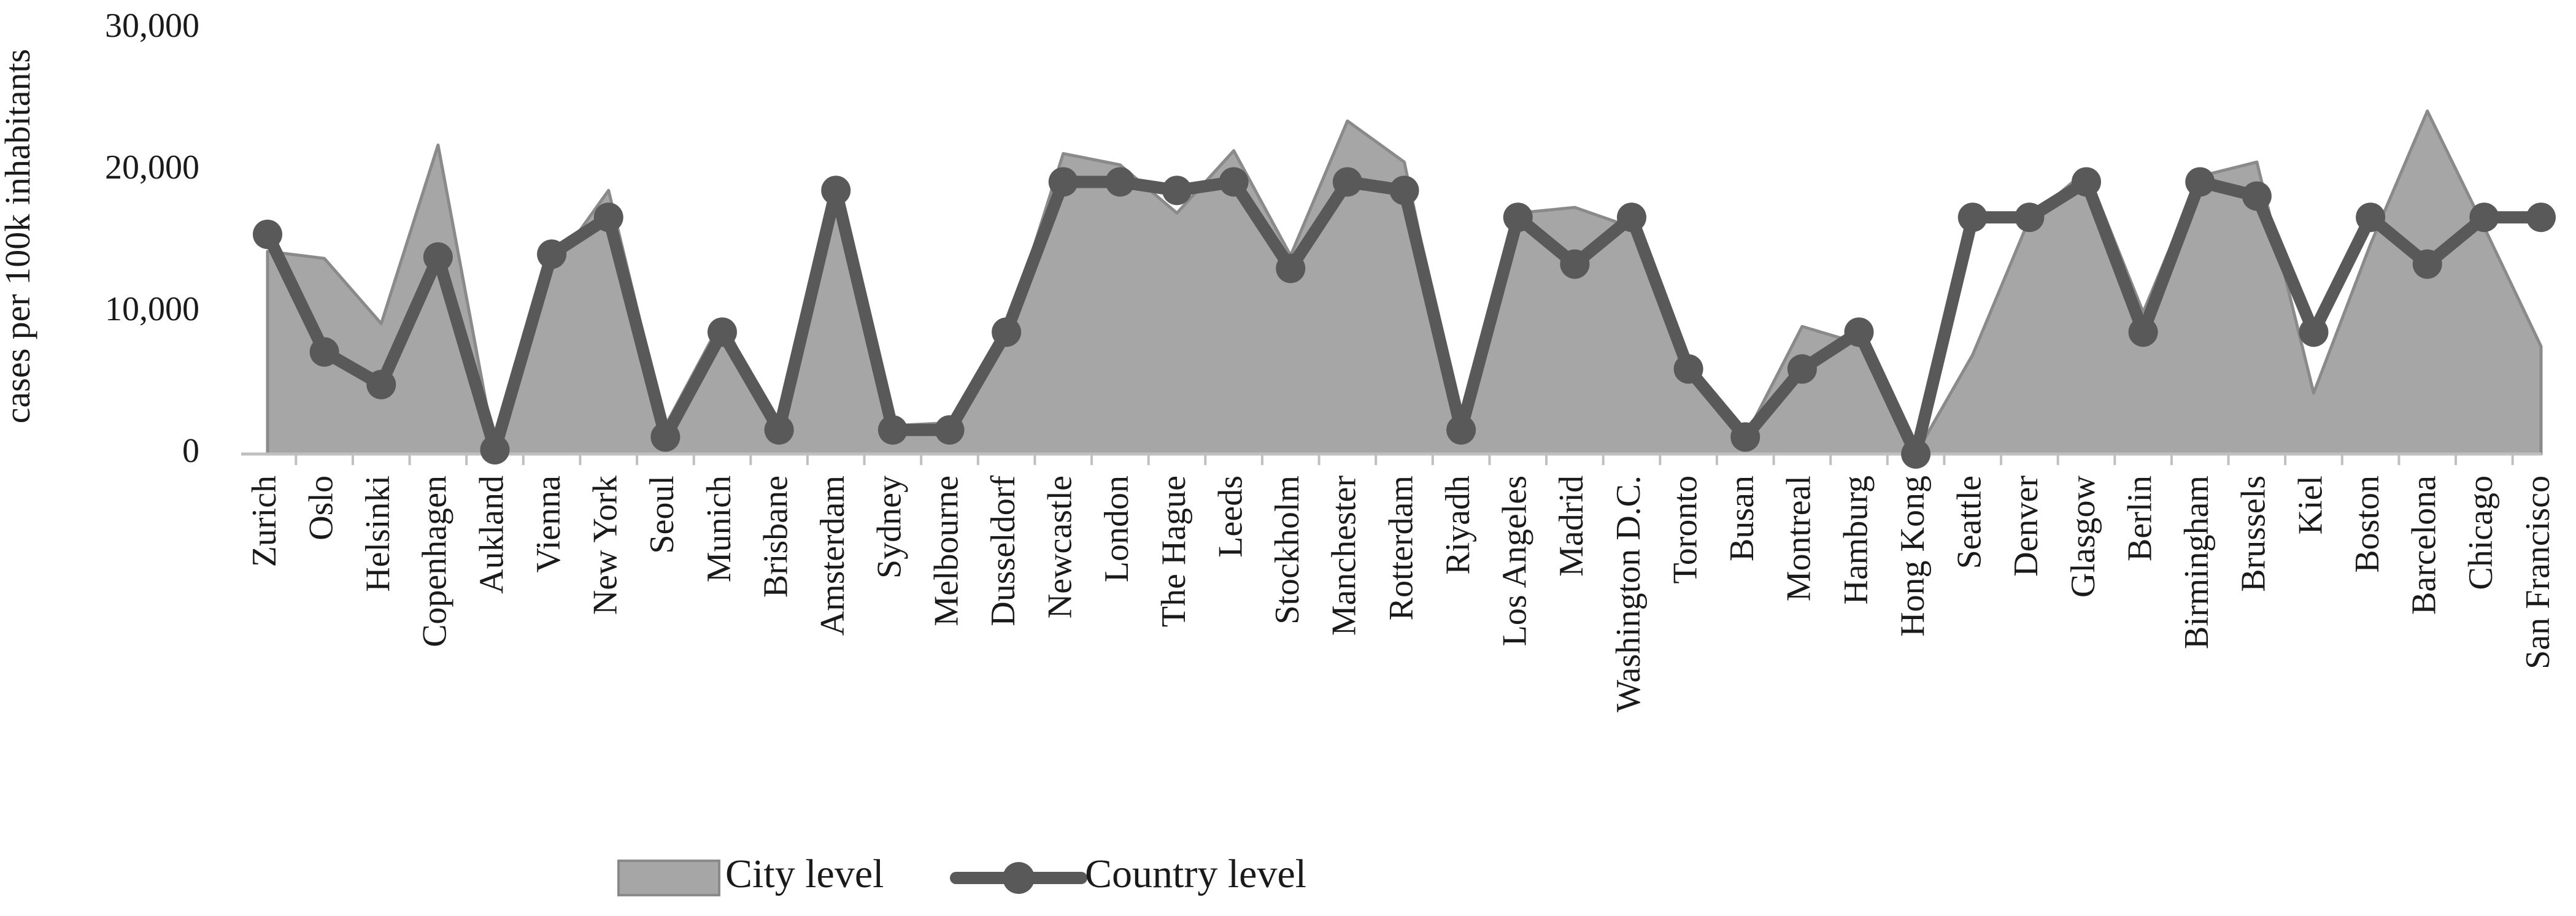 Image resolution: width=2576 pixels, height=916 pixels. Describe the element at coordinates (1856, 540) in the screenshot. I see `x-tick-label: Hamburg` at that location.